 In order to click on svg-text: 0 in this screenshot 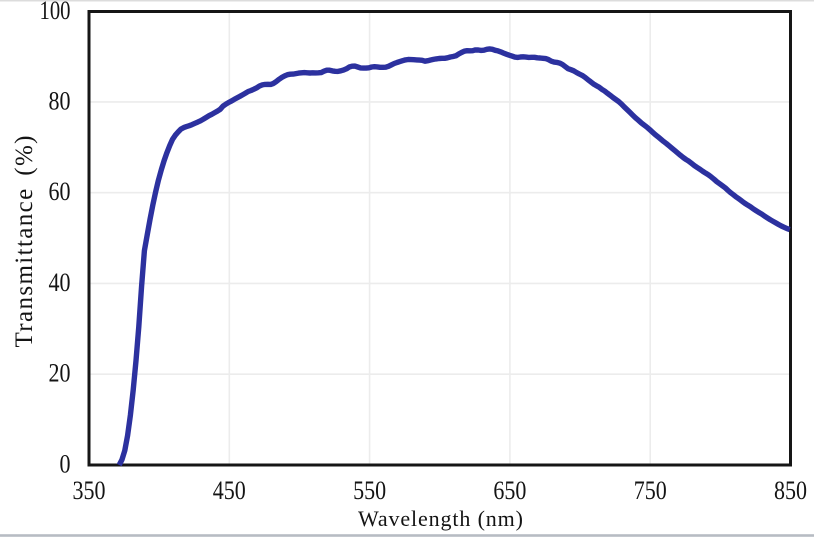, I will do `click(65, 464)`.